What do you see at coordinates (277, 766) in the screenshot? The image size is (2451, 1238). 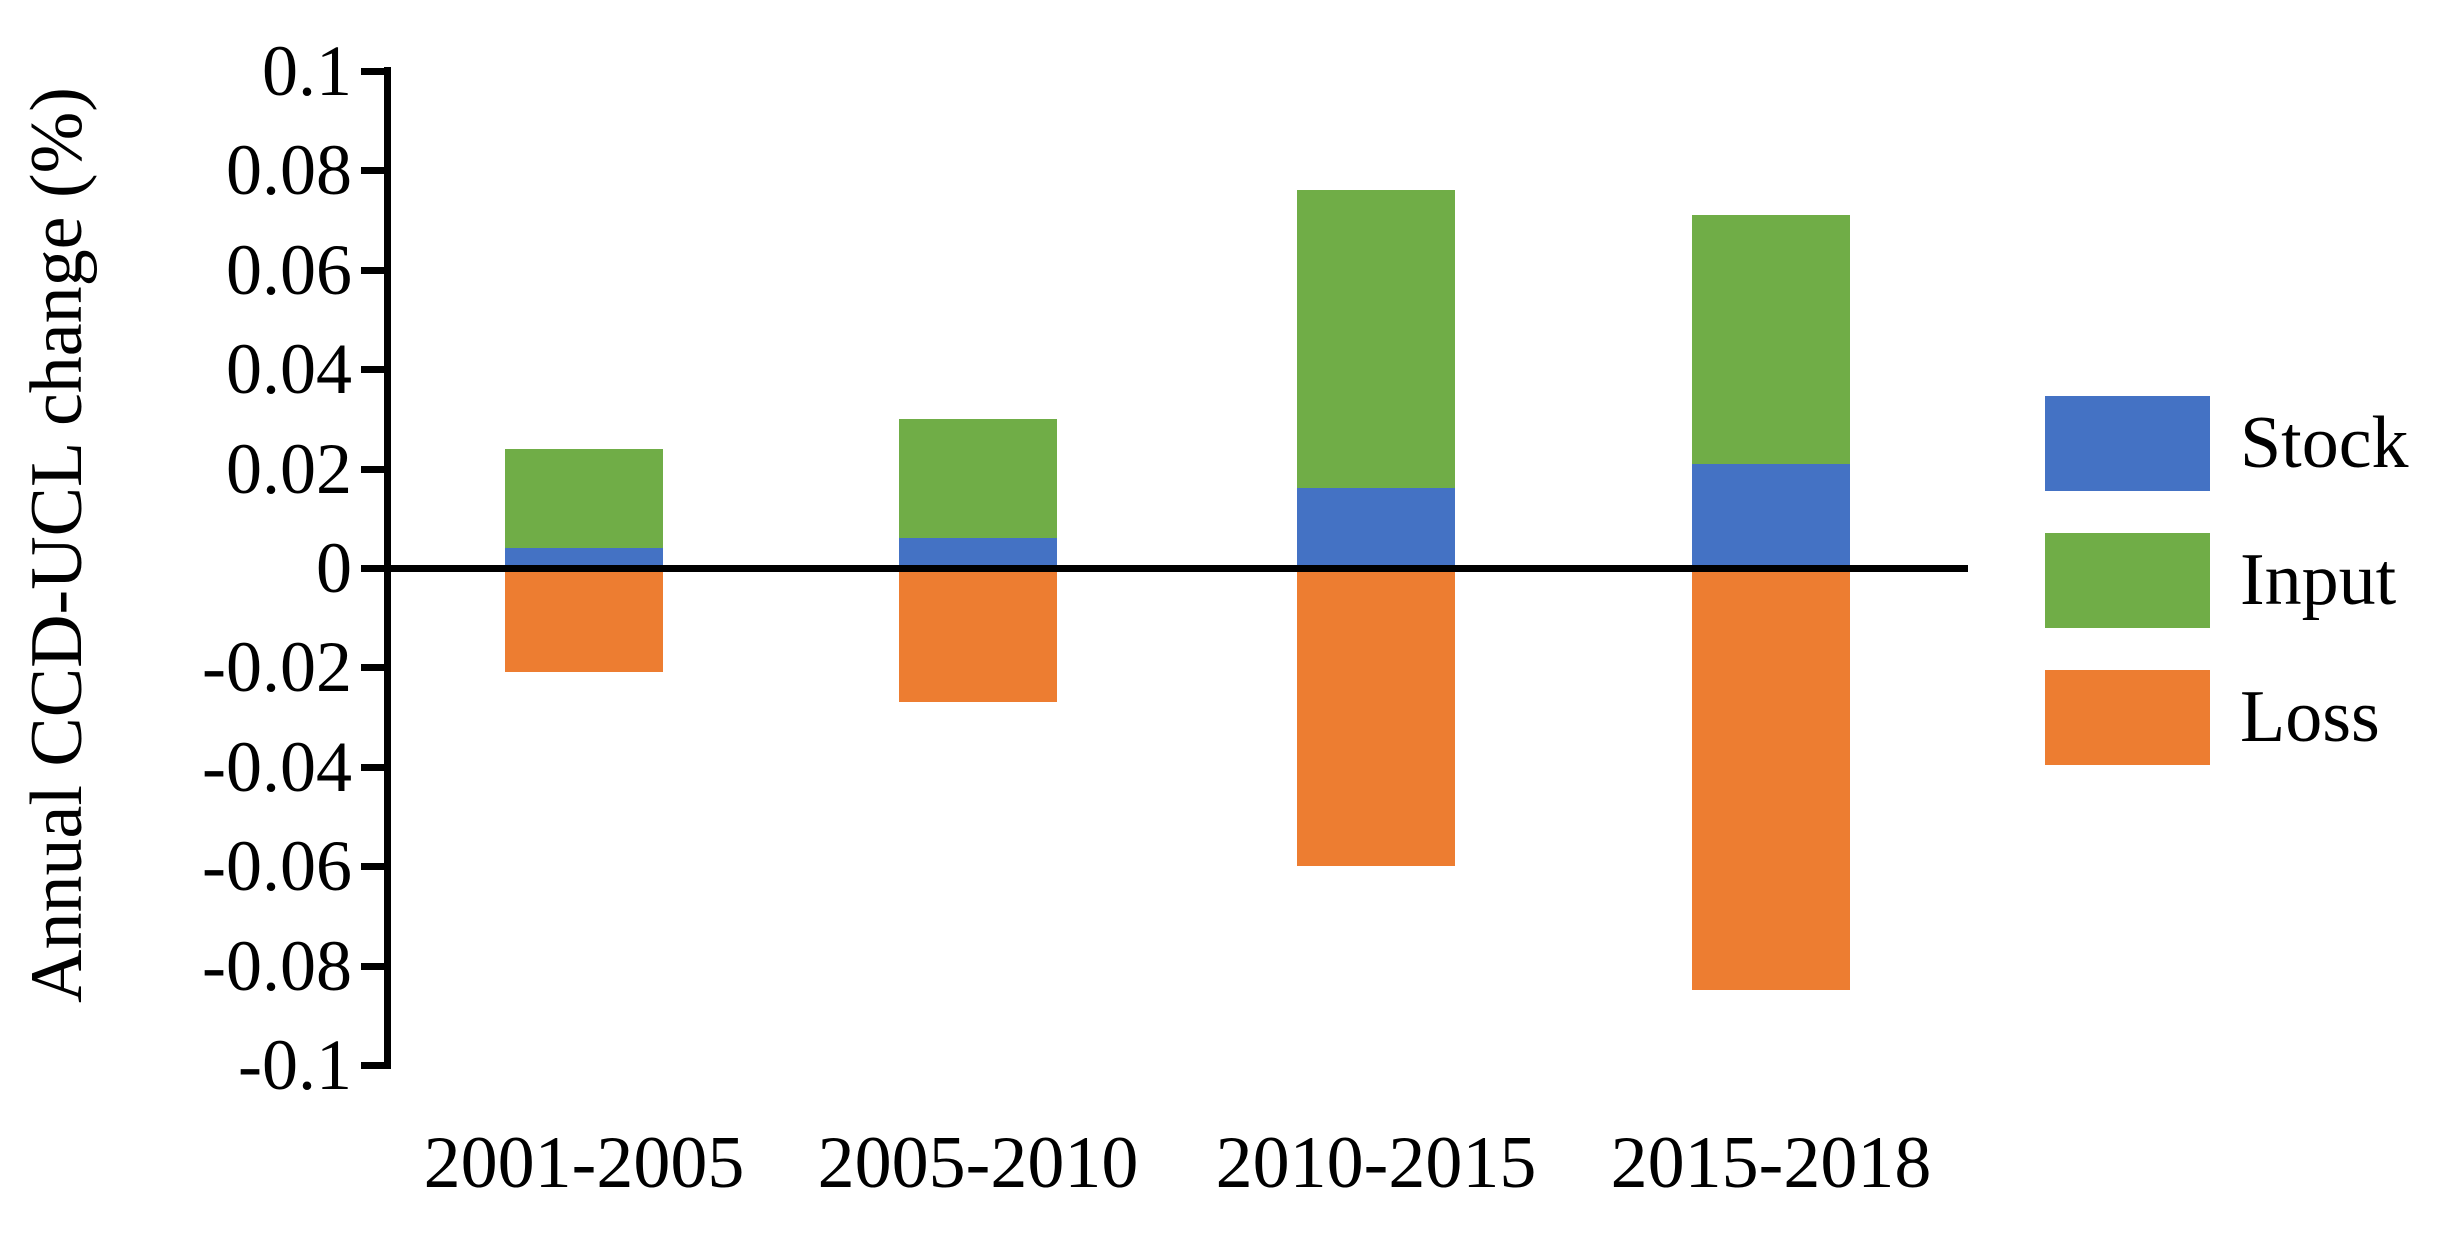 I see `y-tick-label: -0.04` at bounding box center [277, 766].